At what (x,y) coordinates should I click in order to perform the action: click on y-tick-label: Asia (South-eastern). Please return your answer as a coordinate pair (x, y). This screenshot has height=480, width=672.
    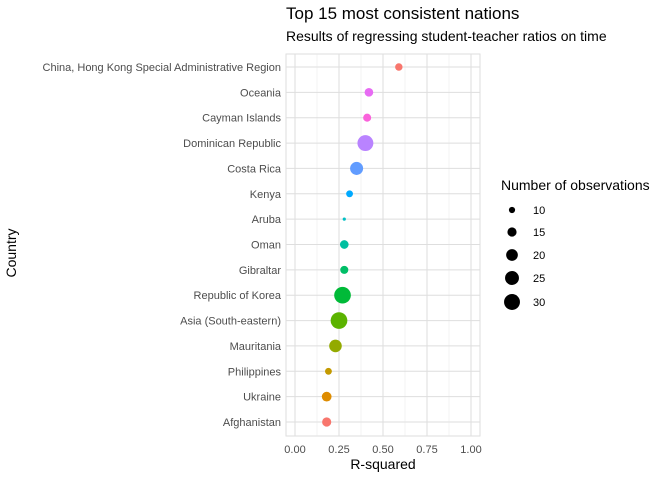
    Looking at the image, I should click on (230, 322).